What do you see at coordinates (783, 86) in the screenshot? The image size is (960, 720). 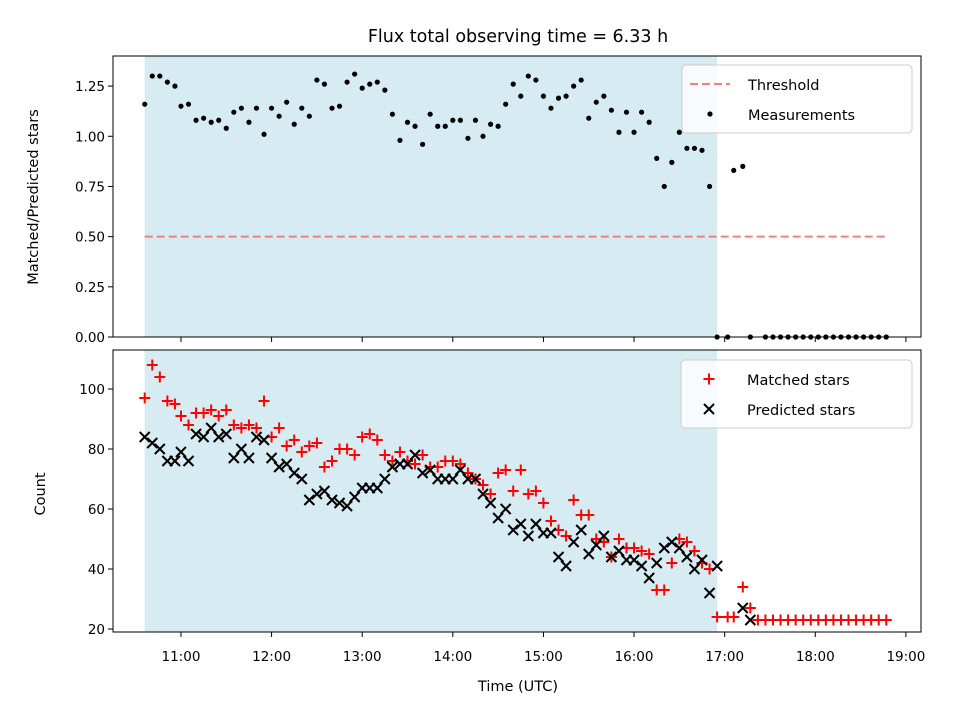 I see `top-legend-label: Threshold` at bounding box center [783, 86].